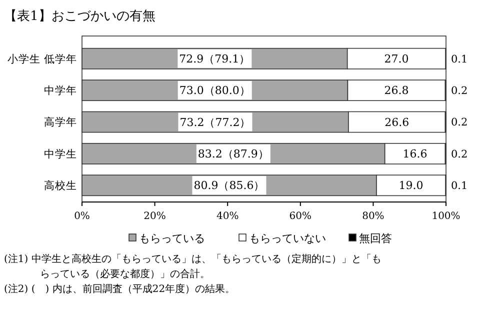 This screenshot has height=320, width=480. Describe the element at coordinates (415, 154) in the screenshot. I see `data-label: 16.6` at that location.